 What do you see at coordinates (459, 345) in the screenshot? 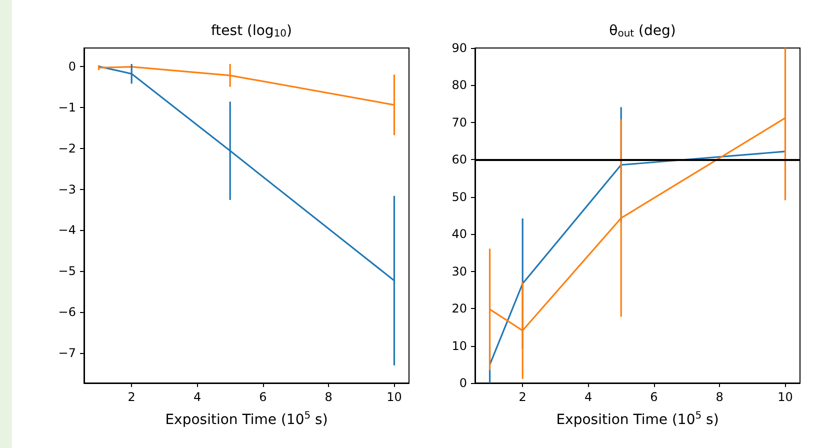
I see `y-tick-label: 10` at bounding box center [459, 345].